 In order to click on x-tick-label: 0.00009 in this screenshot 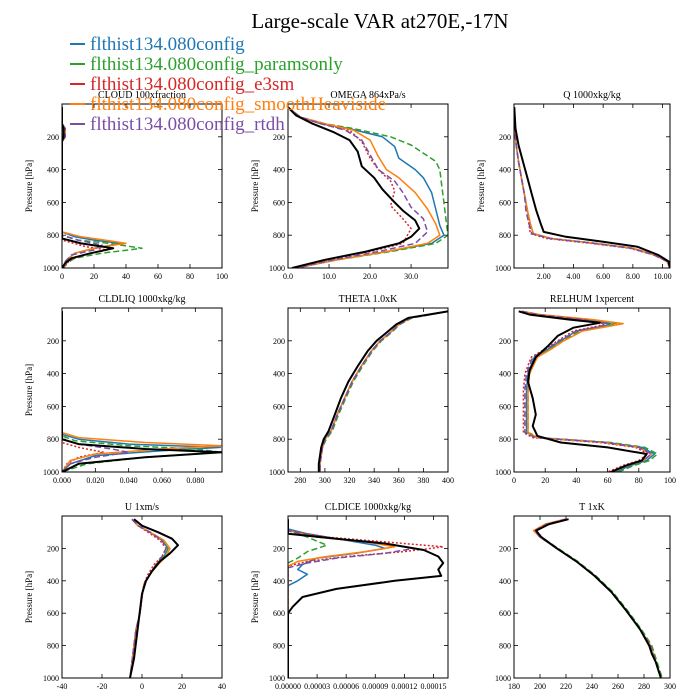, I will do `click(375, 686)`.